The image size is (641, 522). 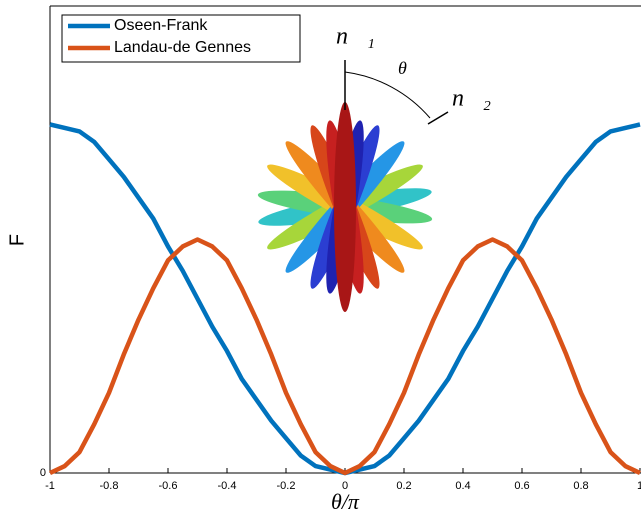 I want to click on x-tick-label: -0.6, so click(x=168, y=486).